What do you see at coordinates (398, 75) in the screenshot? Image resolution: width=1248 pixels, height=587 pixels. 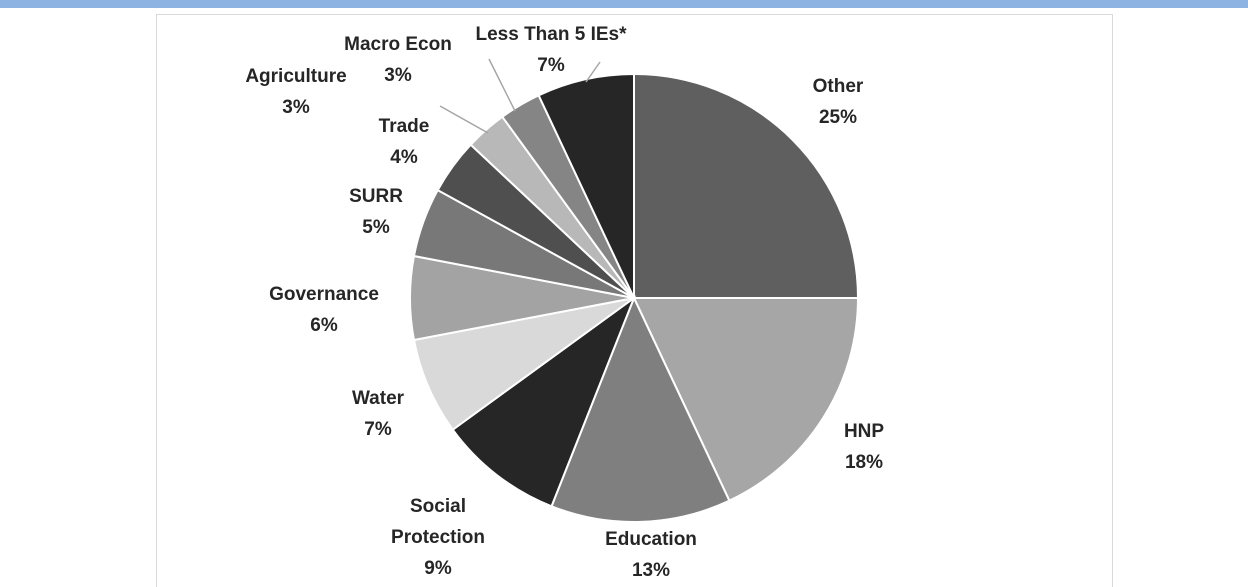 I see `slice-value-macro-econ: 3%` at bounding box center [398, 75].